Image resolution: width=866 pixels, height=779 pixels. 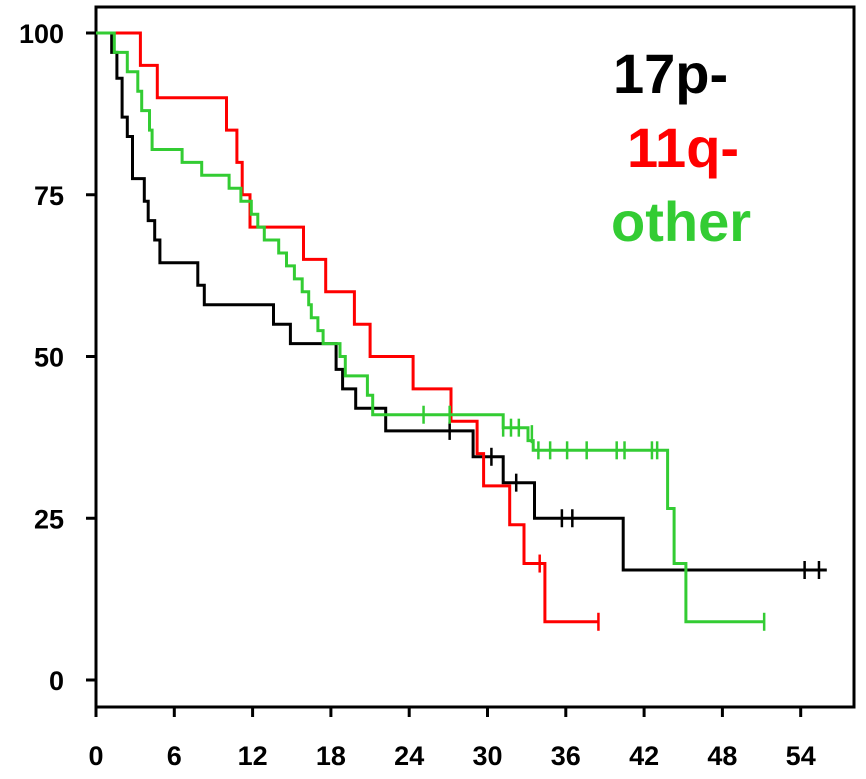 I want to click on legend-label-11q: 11q-, so click(x=683, y=147).